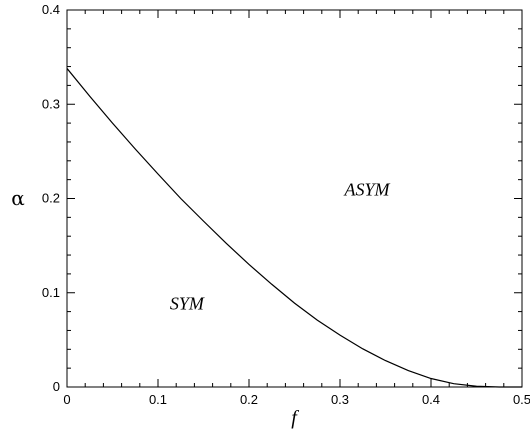 Image resolution: width=530 pixels, height=435 pixels. I want to click on x-tick-label: 0.3, so click(340, 399).